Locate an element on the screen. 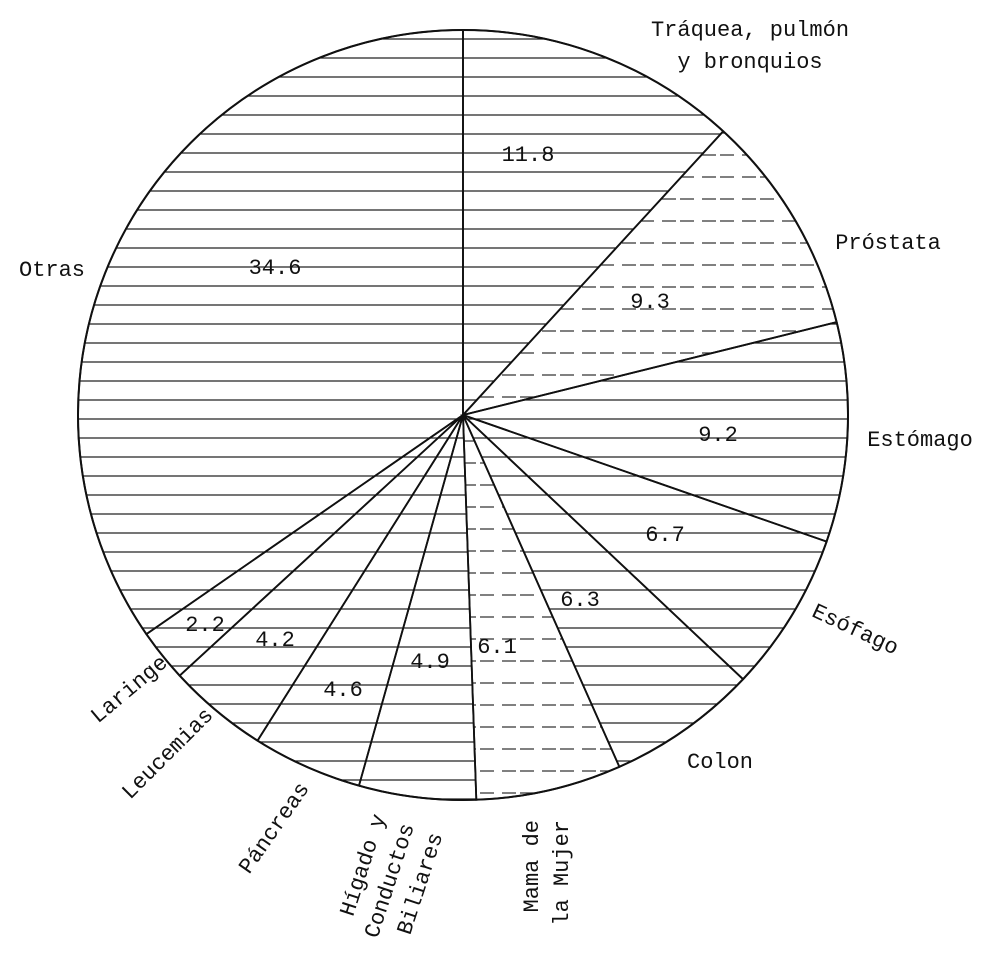  data-label: 2.2 is located at coordinates (205, 625).